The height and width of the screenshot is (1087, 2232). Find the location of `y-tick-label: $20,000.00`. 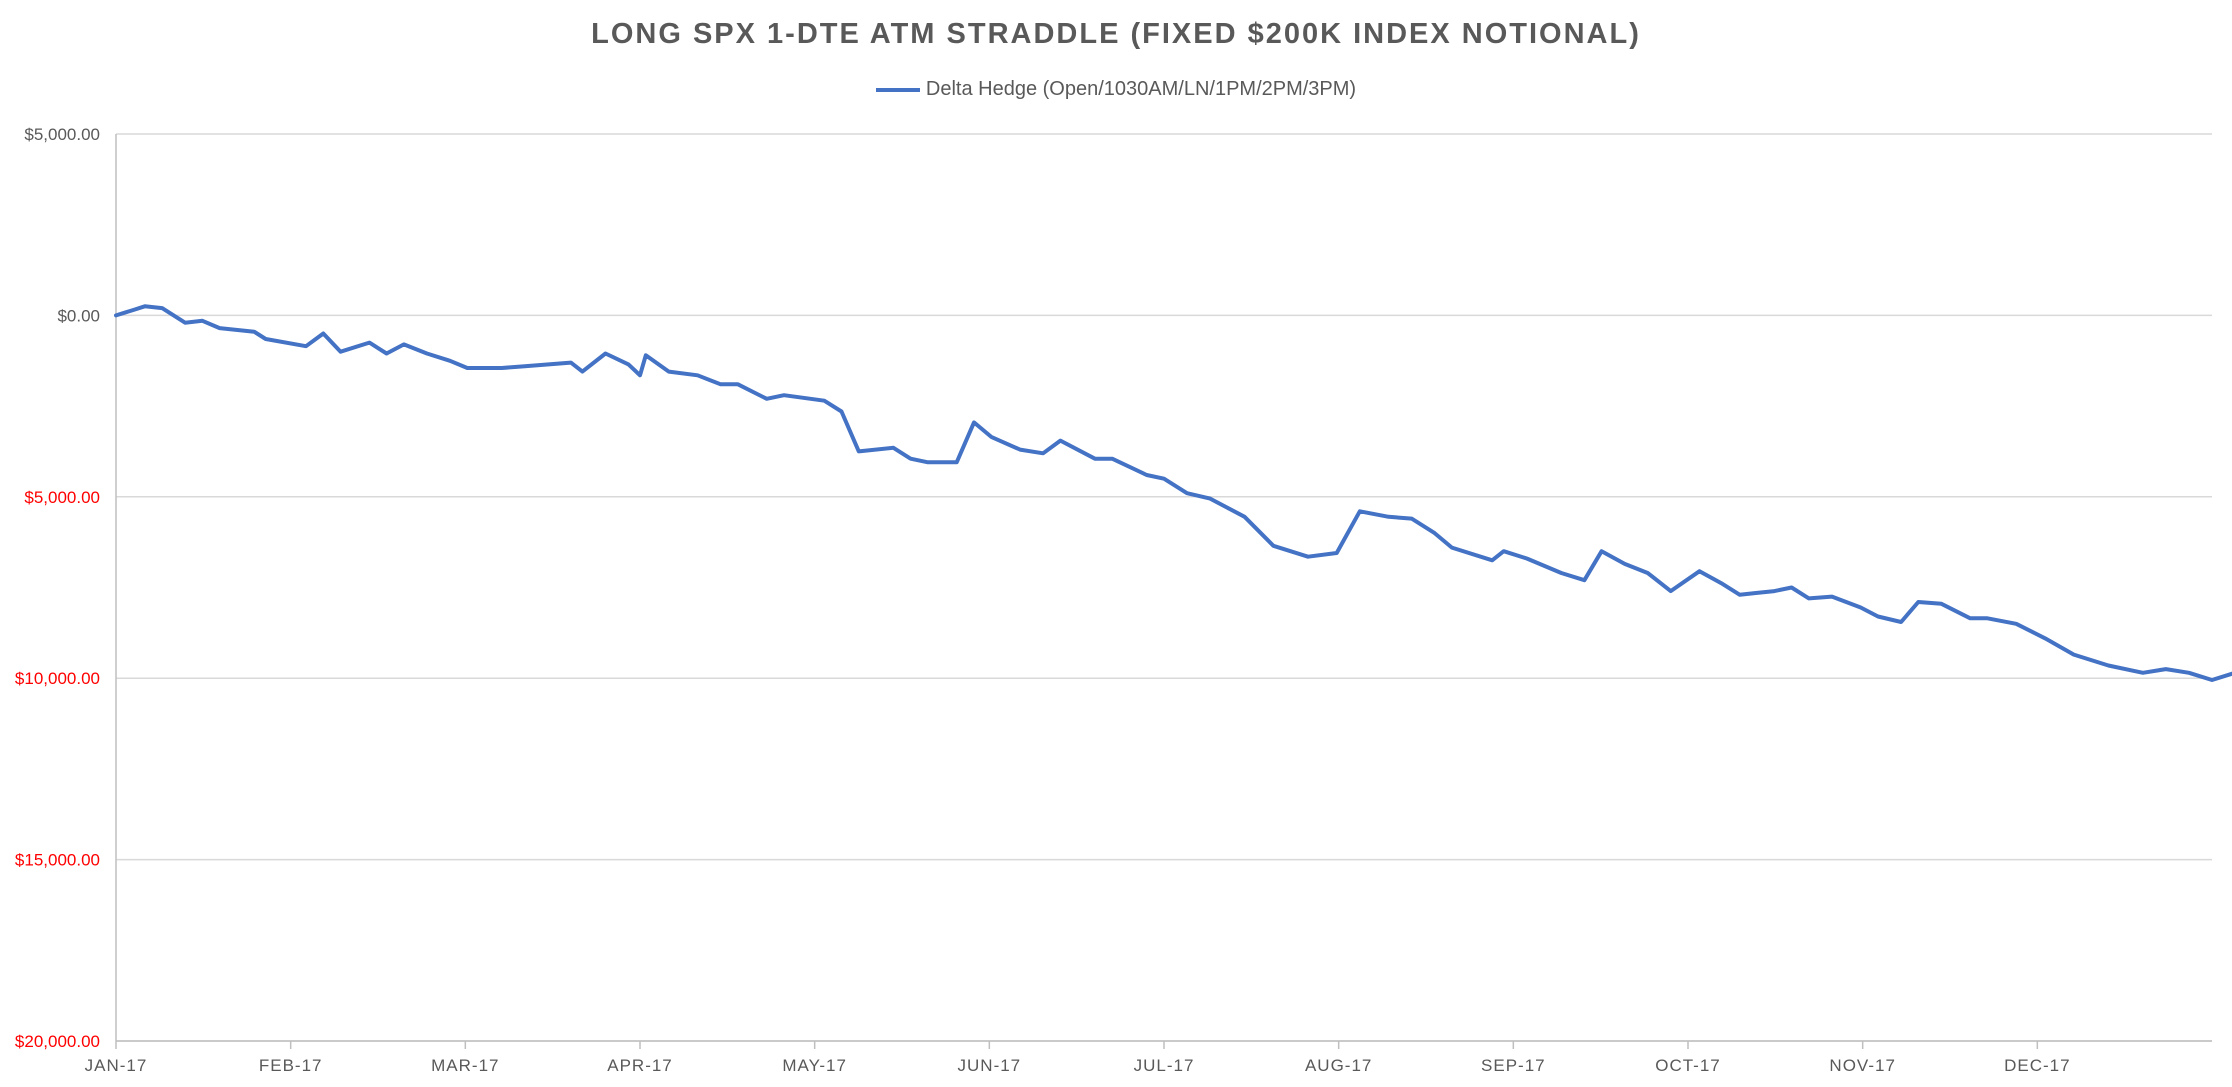

y-tick-label: $20,000.00 is located at coordinates (57, 1041).